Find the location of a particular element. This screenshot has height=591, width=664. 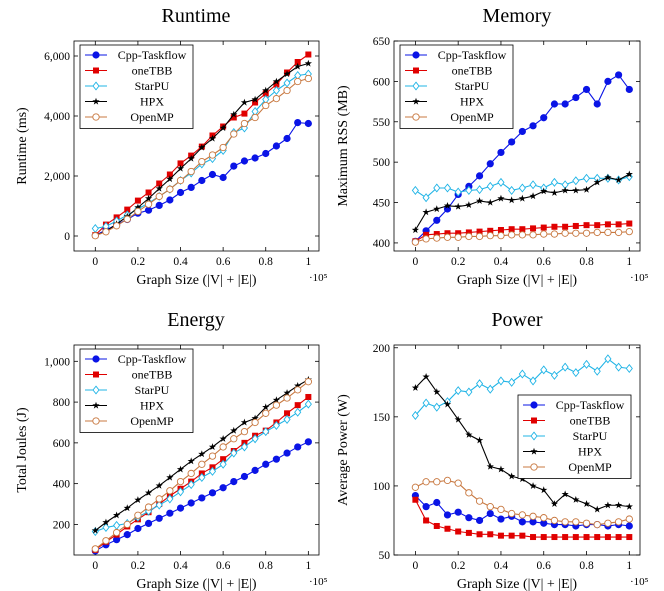

y-tick-label: 6,000 is located at coordinates (57, 57).